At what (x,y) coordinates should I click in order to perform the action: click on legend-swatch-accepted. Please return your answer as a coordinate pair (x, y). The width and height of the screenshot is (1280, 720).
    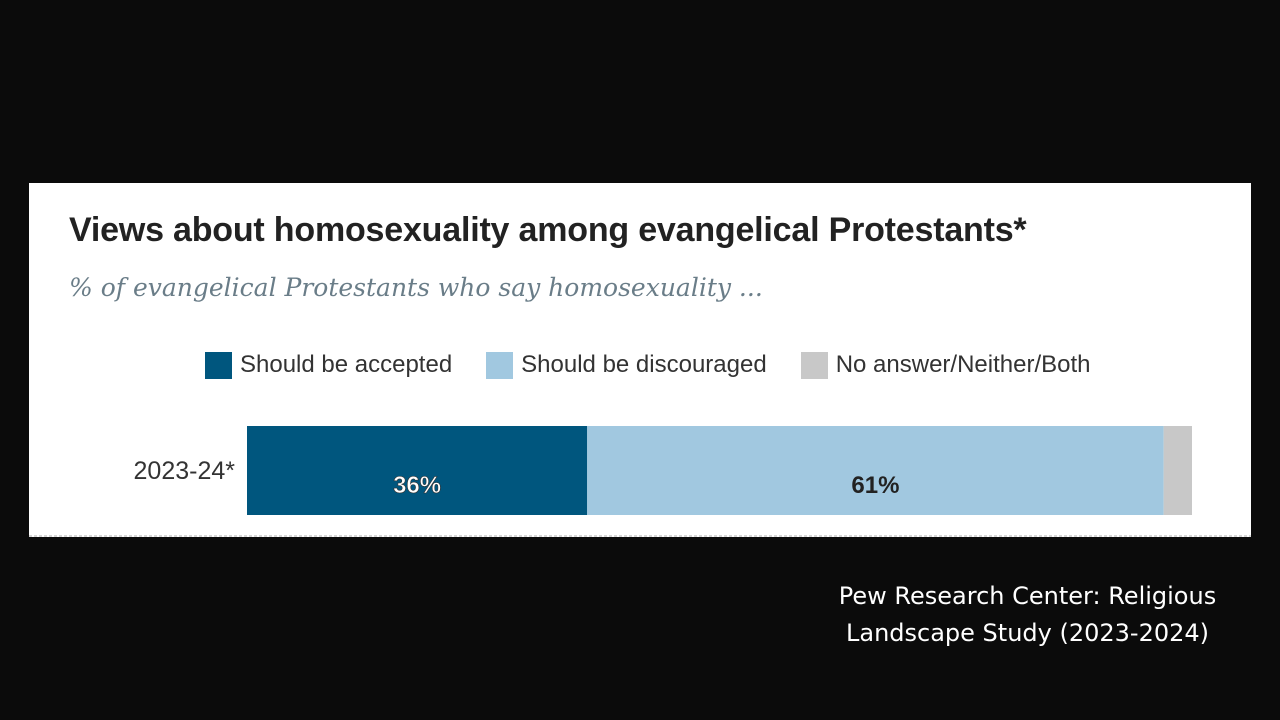
    Looking at the image, I should click on (218, 365).